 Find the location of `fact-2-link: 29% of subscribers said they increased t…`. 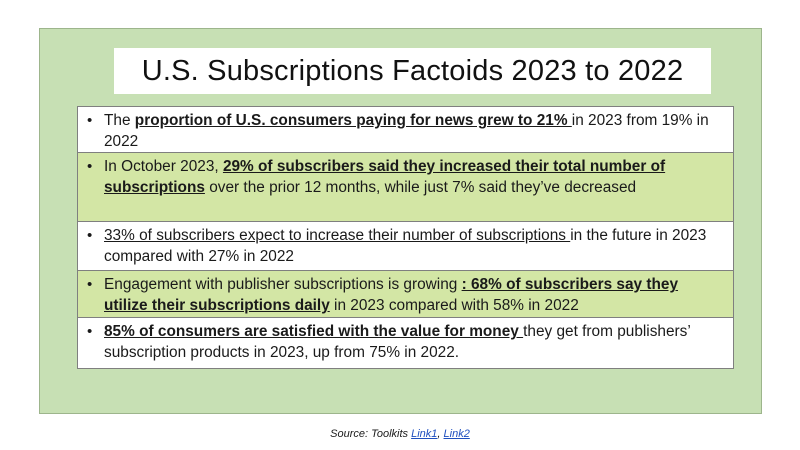

fact-2-link: 29% of subscribers said they increased t… is located at coordinates (385, 177).